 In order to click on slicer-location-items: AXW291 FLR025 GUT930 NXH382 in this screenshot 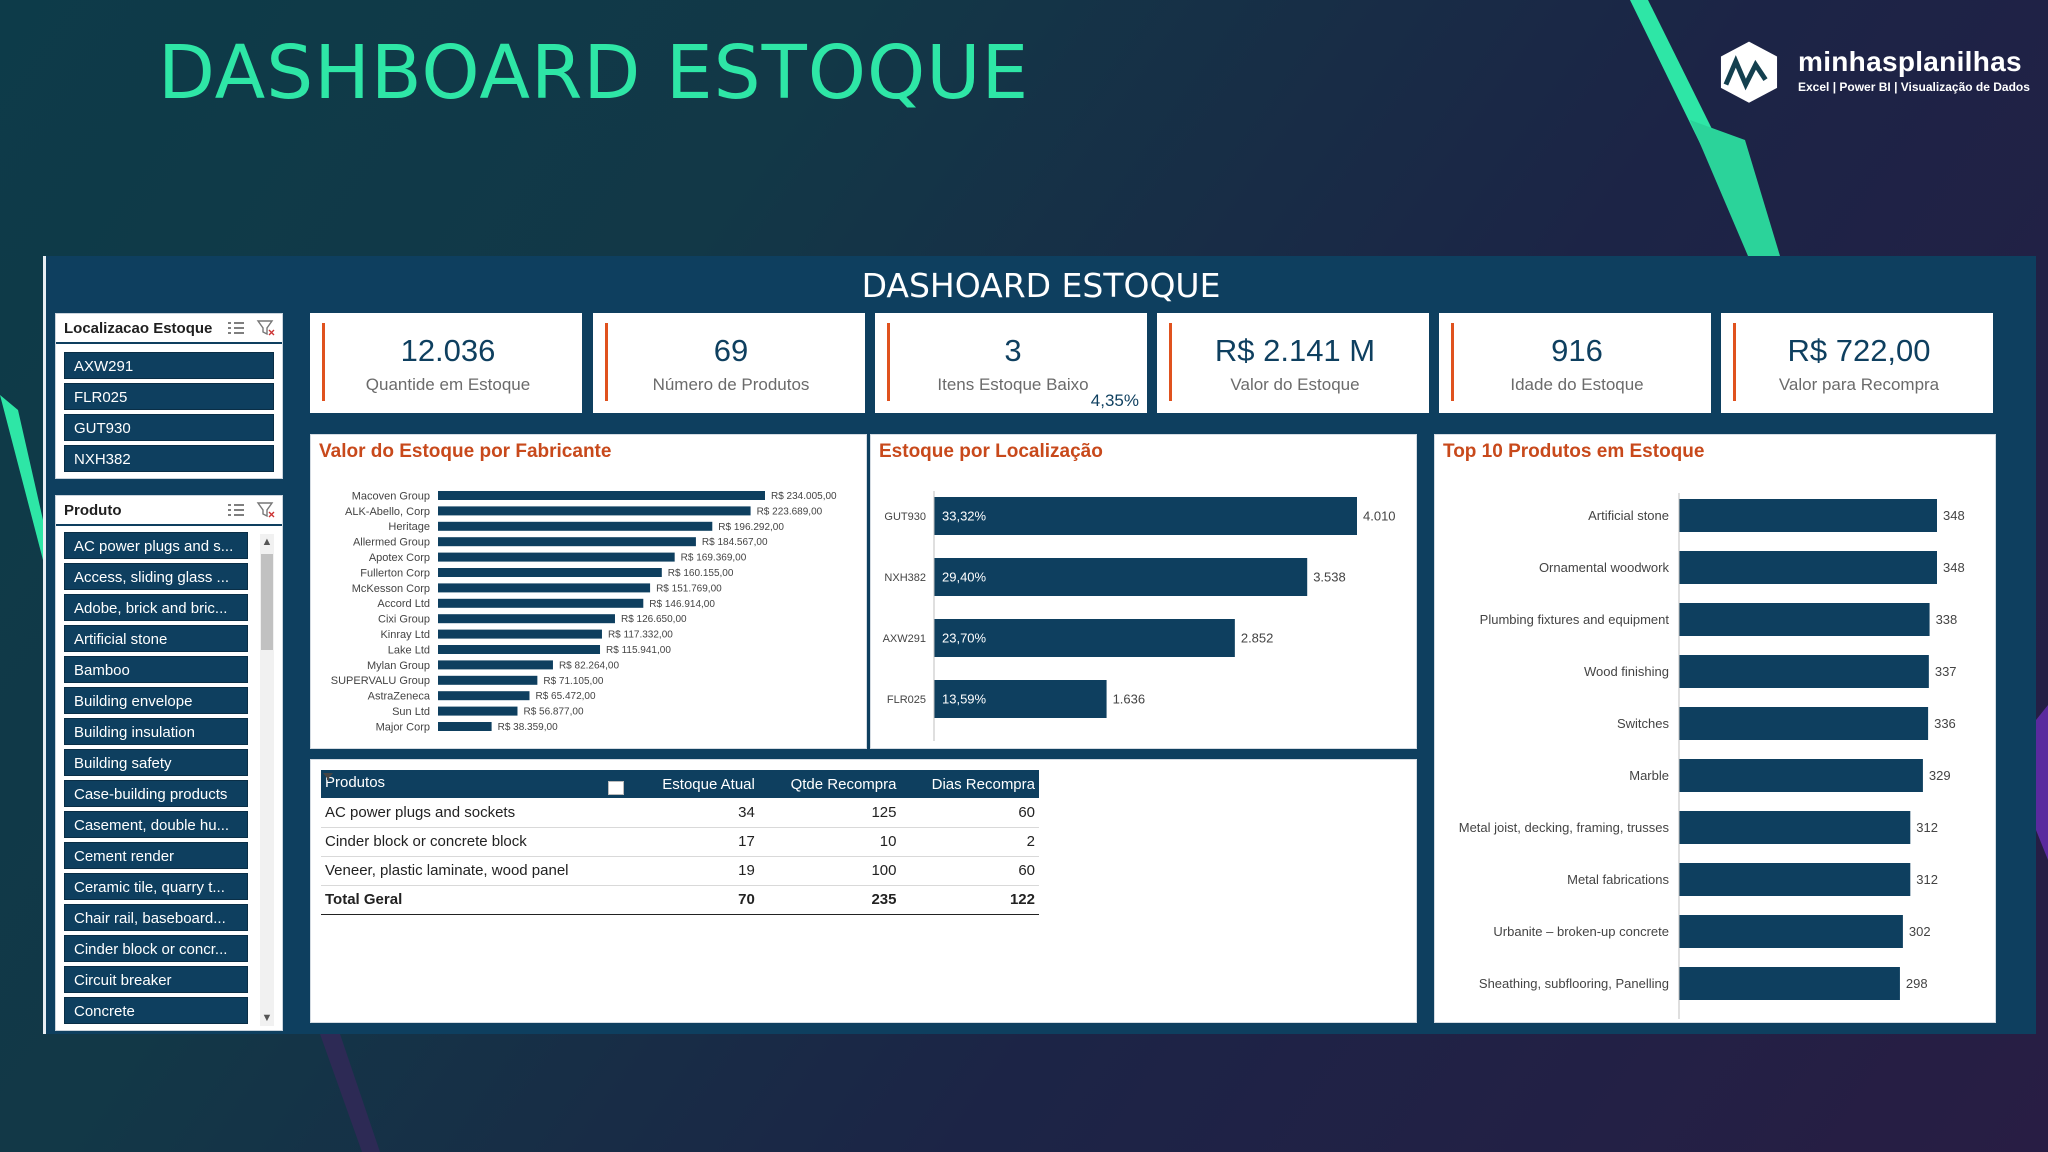, I will do `click(169, 408)`.